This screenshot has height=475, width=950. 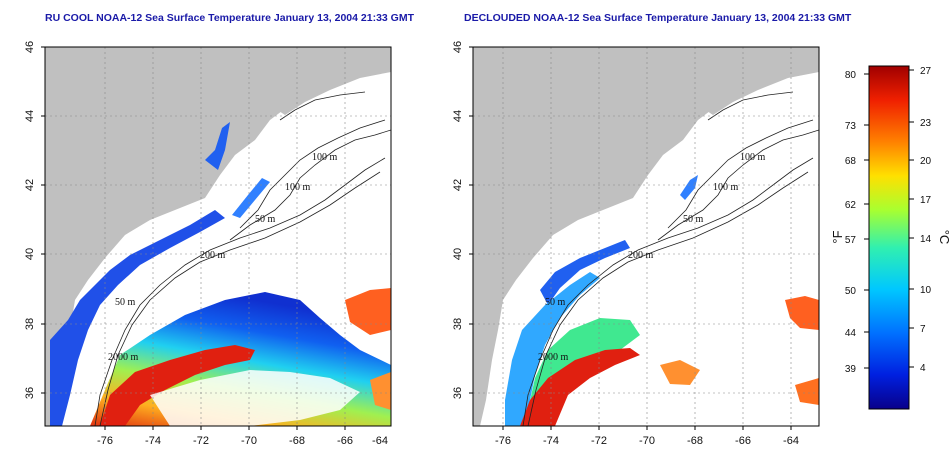 I want to click on colorbar-c-tick: 27, so click(x=926, y=71).